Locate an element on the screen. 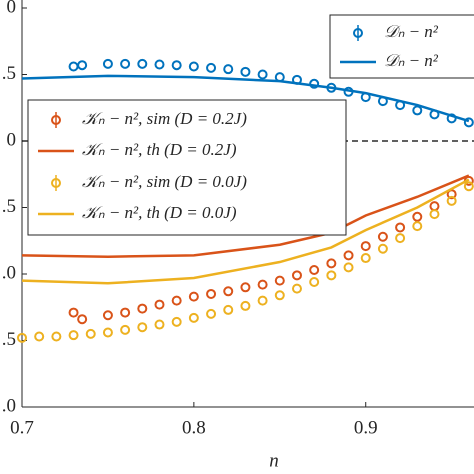 Image resolution: width=474 pixels, height=474 pixels. x-axis-label: n is located at coordinates (274, 460).